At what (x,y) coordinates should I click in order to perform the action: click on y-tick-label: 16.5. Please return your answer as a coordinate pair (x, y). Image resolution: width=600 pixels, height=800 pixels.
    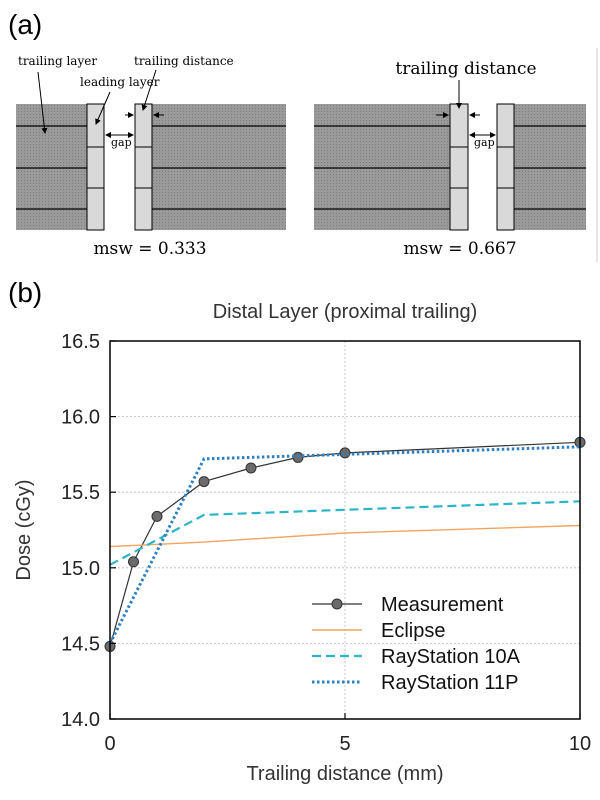
    Looking at the image, I should click on (80, 342).